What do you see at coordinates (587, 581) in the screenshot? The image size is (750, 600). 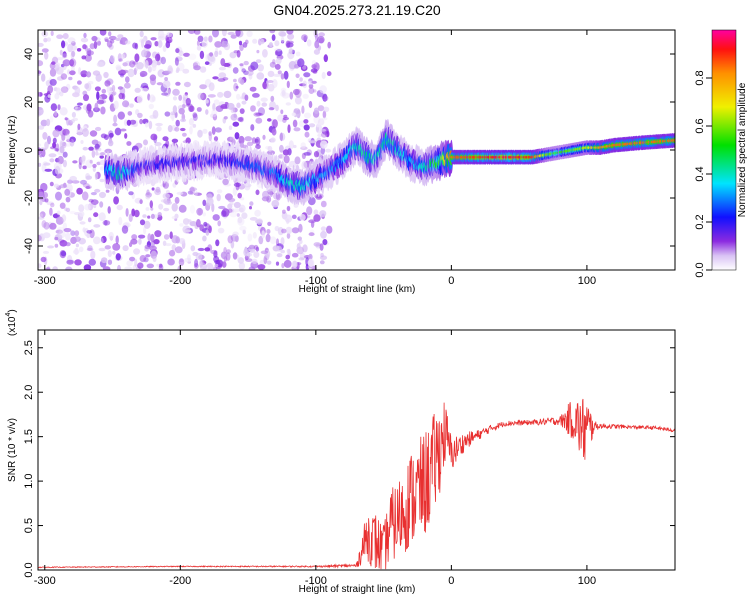 I see `snr-xtick-label: 100` at bounding box center [587, 581].